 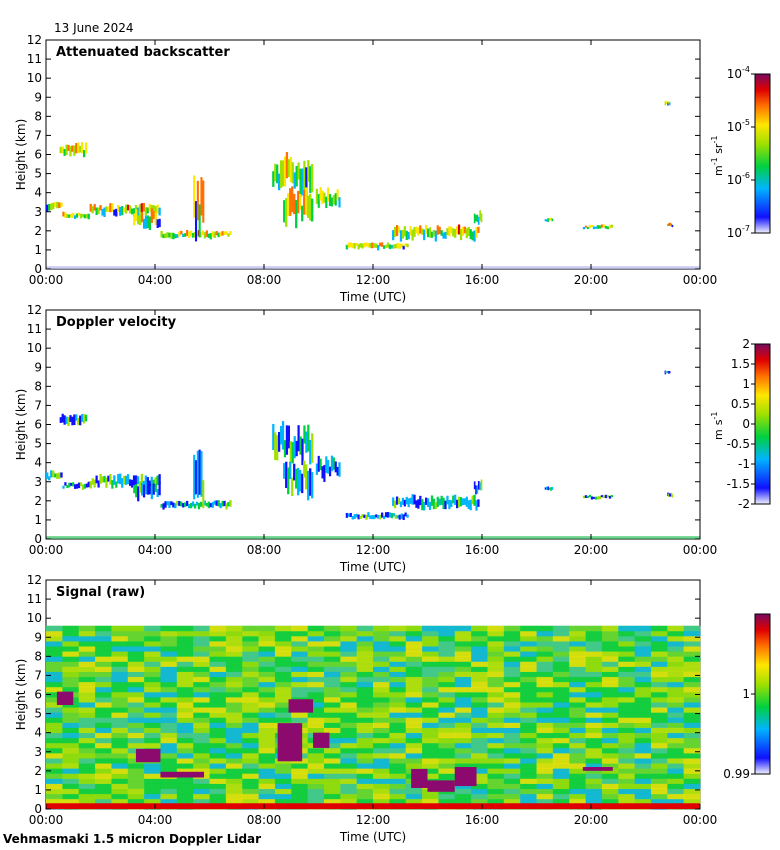 I want to click on y-axis-label: Height (km), so click(x=21, y=694).